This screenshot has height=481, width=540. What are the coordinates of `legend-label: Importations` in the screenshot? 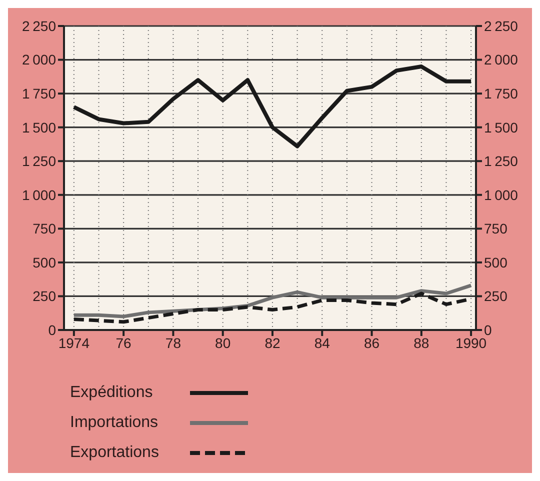 It's located at (115, 423).